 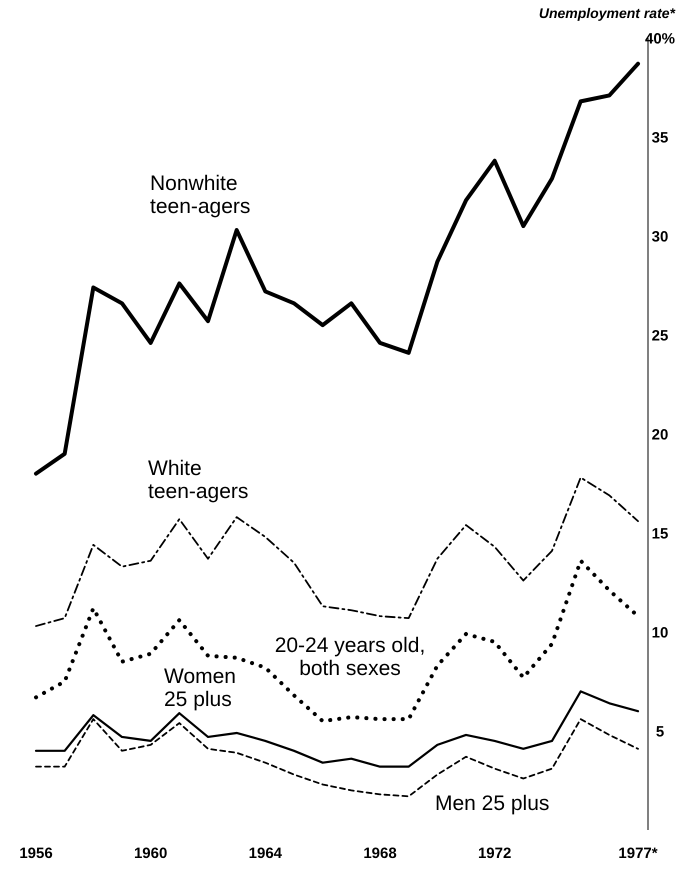 What do you see at coordinates (607, 13) in the screenshot?
I see `y-axis-title: Unemployment rate*` at bounding box center [607, 13].